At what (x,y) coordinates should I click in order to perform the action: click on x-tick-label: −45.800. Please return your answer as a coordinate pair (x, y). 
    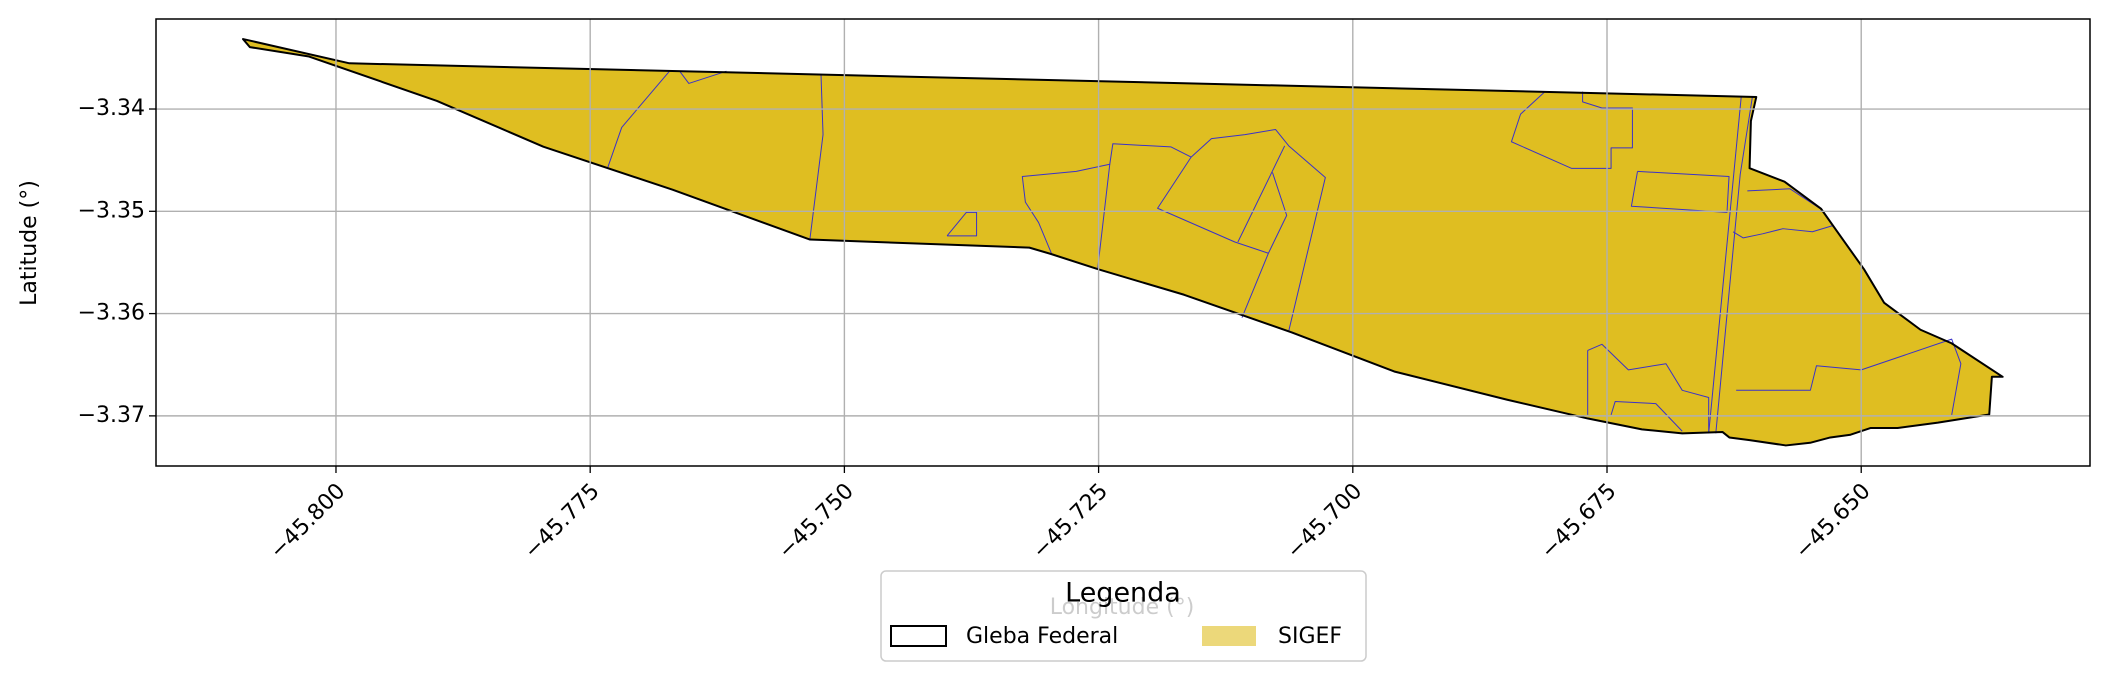
    Looking at the image, I should click on (307, 521).